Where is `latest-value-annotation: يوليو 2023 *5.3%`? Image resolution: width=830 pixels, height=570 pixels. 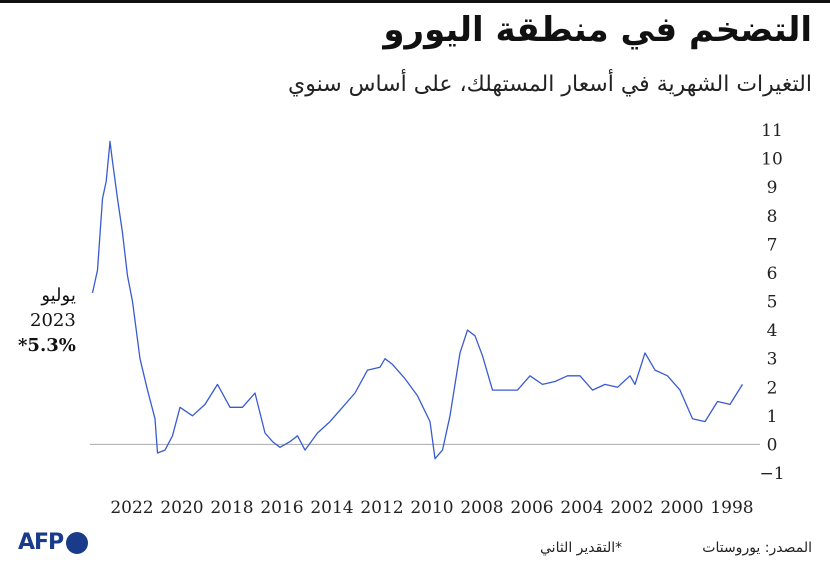
latest-value-annotation: يوليو 2023 *5.3% is located at coordinates (47, 320).